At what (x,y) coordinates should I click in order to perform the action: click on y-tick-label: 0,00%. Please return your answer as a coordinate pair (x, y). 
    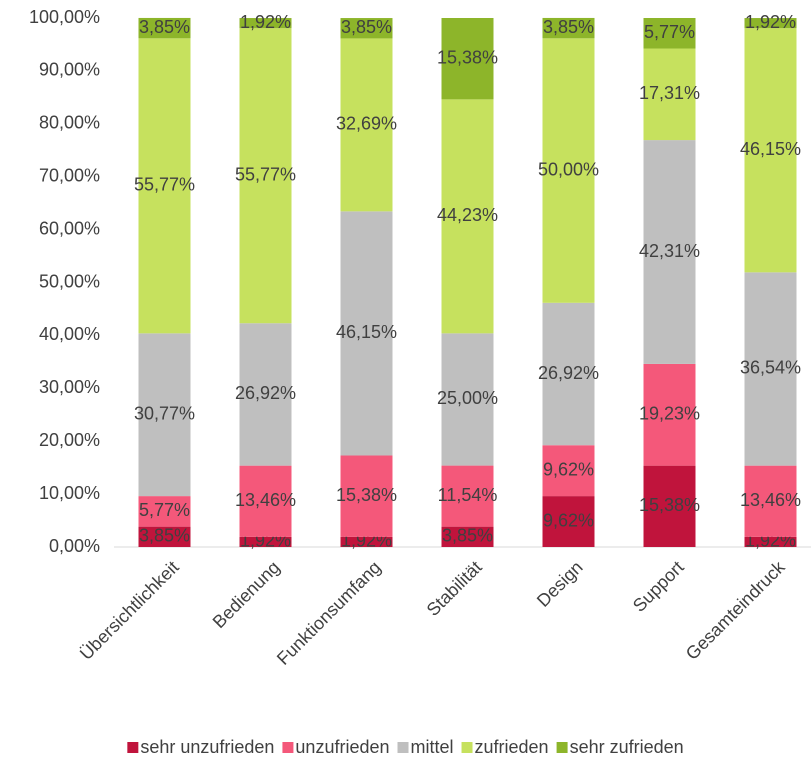
    Looking at the image, I should click on (74, 546).